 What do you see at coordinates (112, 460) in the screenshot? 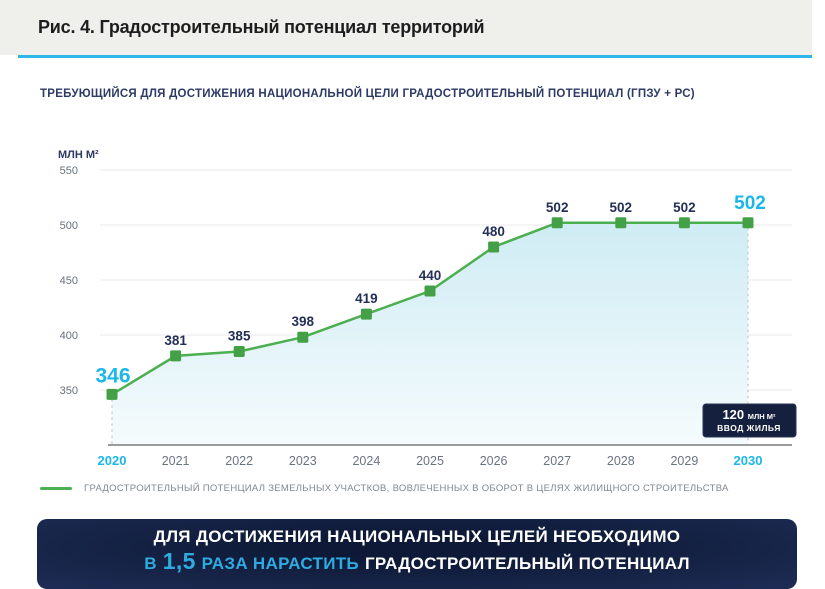
I see `x-tick-label: 2020` at bounding box center [112, 460].